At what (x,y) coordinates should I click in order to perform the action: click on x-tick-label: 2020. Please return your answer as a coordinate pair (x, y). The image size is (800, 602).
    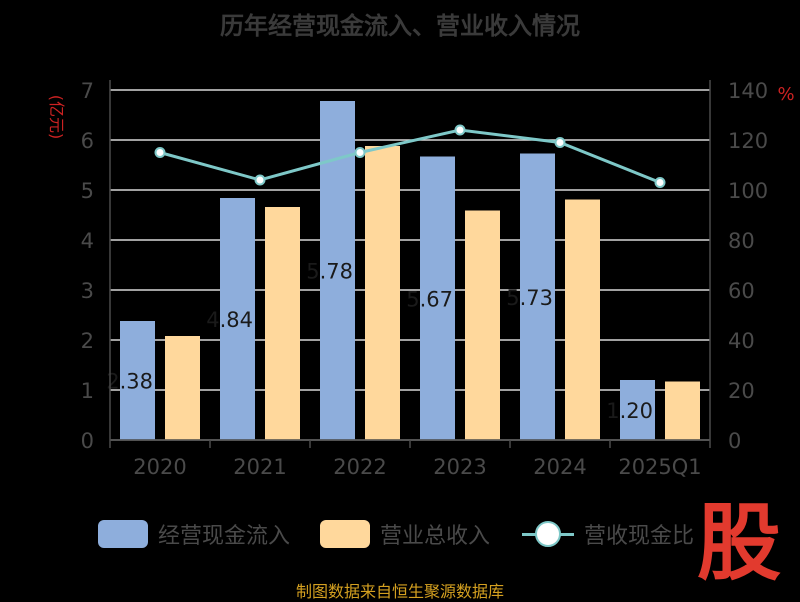
    Looking at the image, I should click on (159, 467).